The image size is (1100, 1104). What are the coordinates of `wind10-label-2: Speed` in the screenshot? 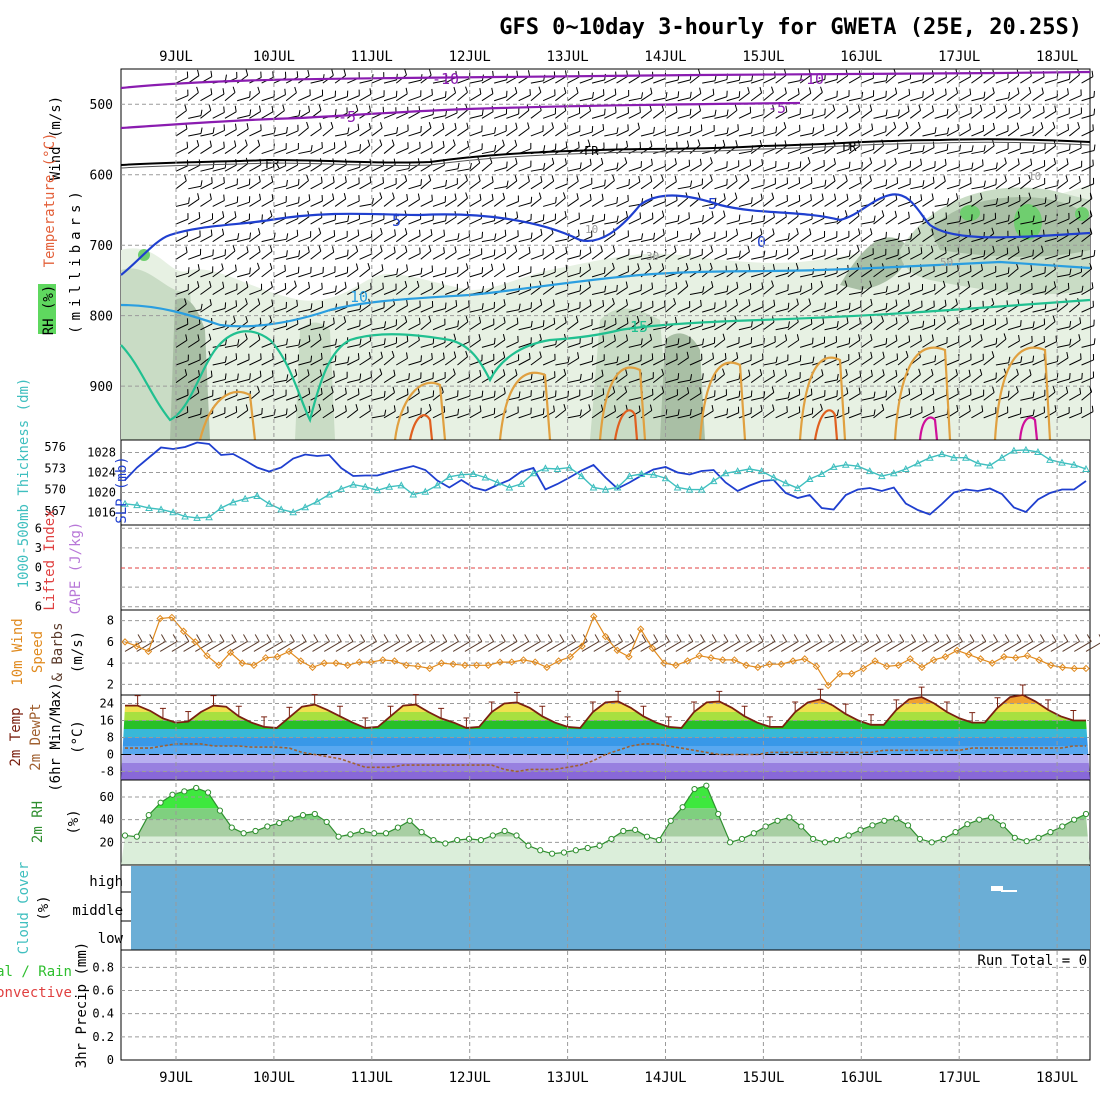 It's located at (38, 652).